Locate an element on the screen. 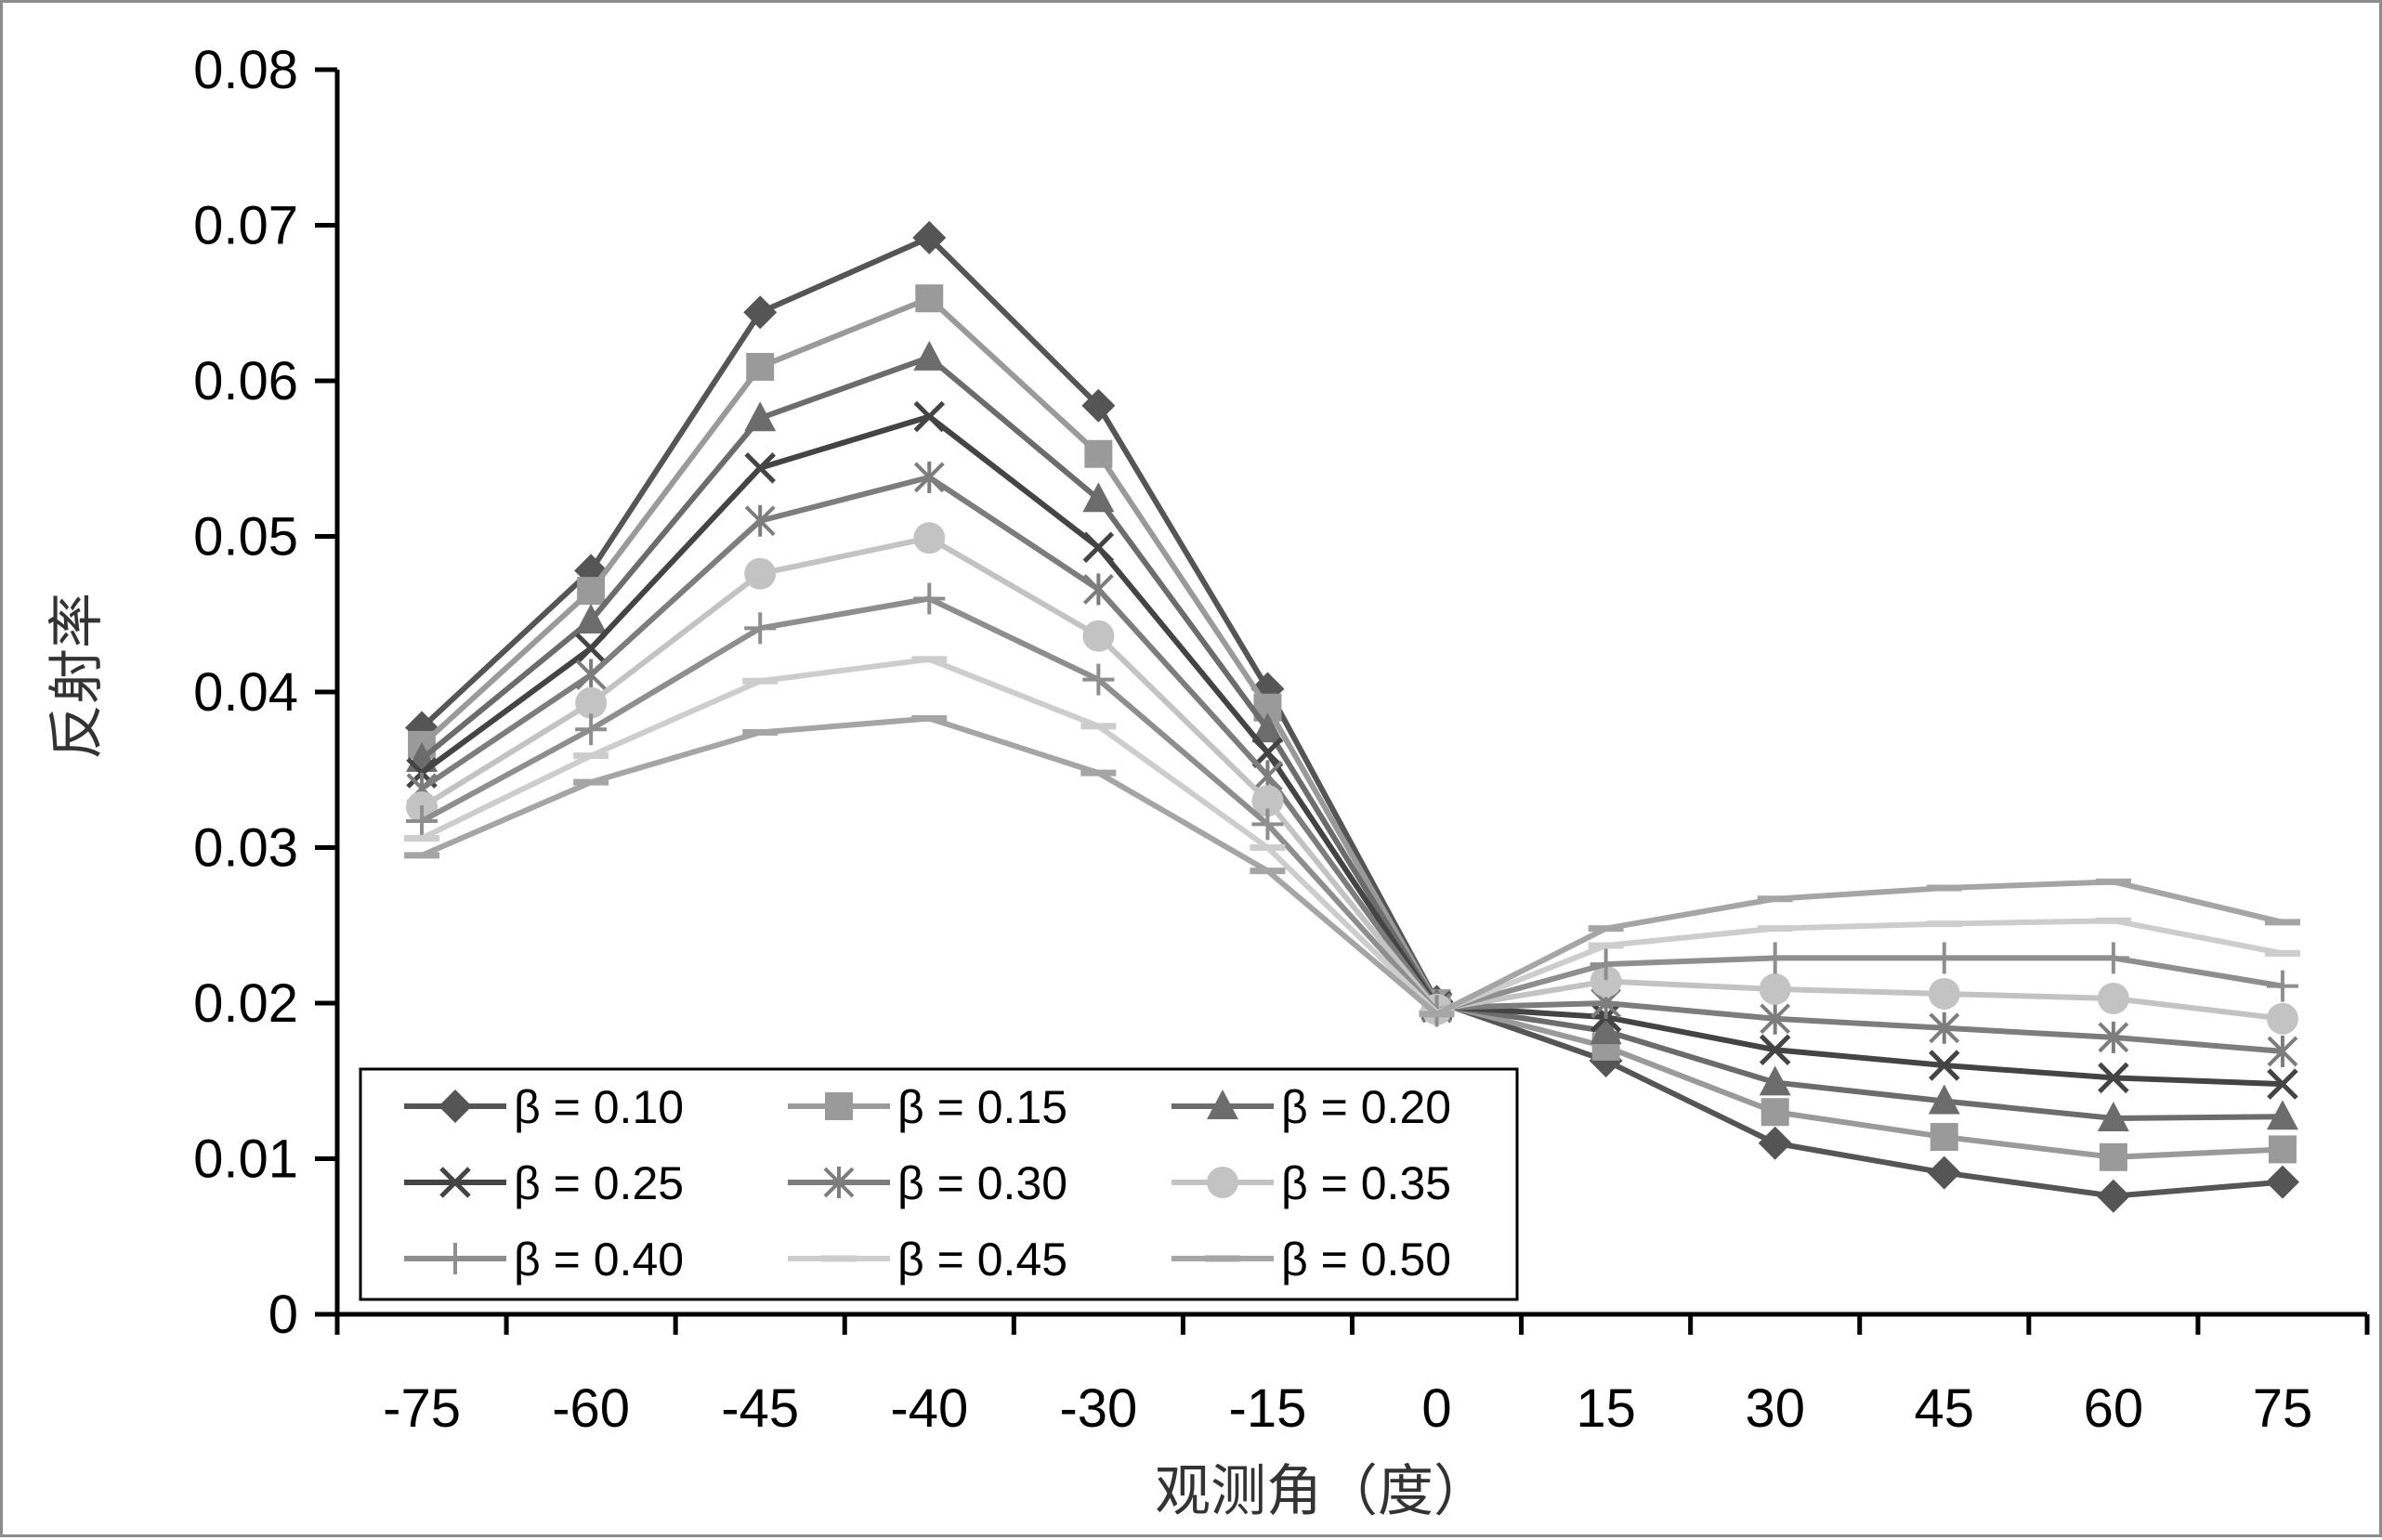 The height and width of the screenshot is (1540, 2382). legend-item: β = 0.35 is located at coordinates (1311, 1183).